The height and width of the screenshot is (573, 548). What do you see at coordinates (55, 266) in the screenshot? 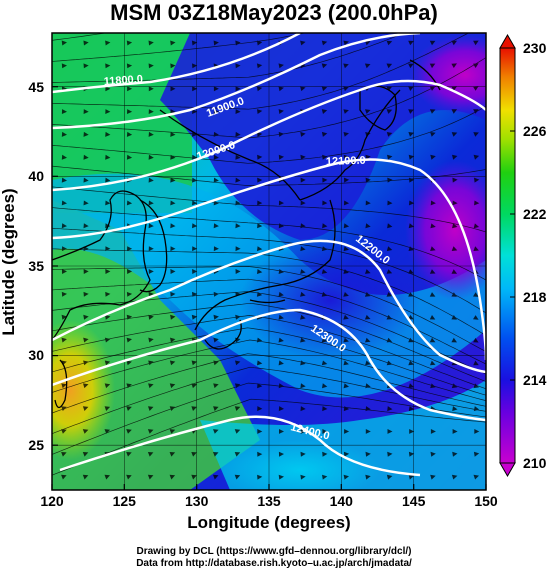
I see `y-axis` at bounding box center [55, 266].